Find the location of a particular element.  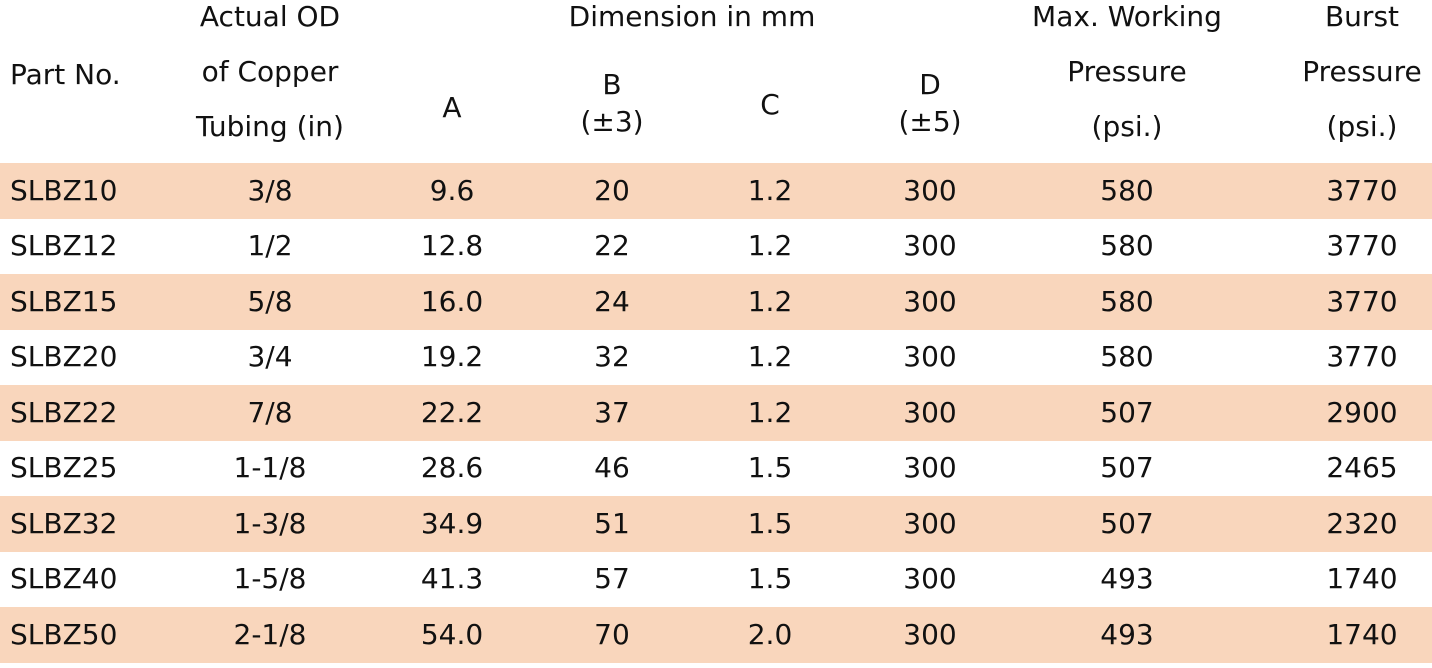

table-cell: SLBZ40 is located at coordinates (64, 579).